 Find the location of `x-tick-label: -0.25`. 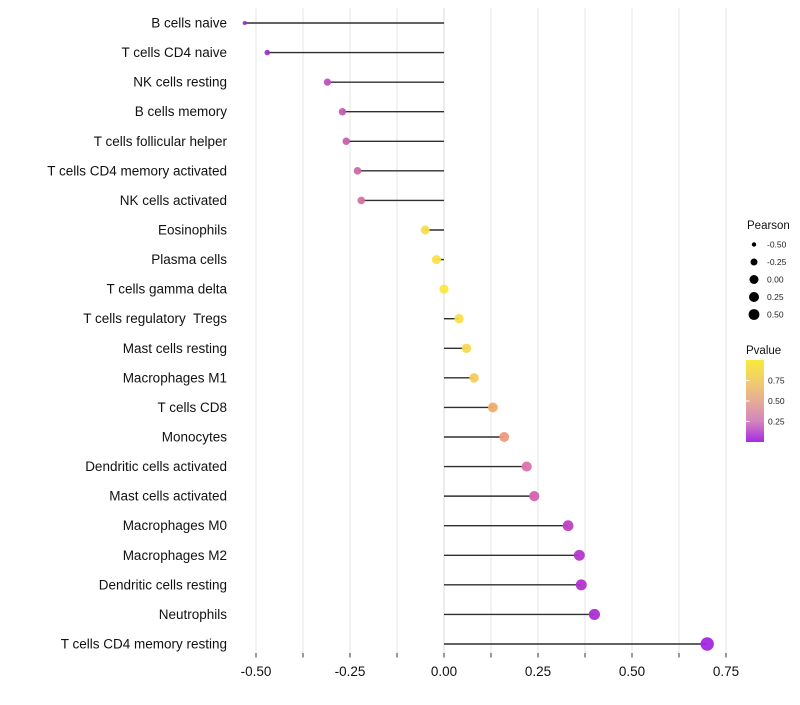

x-tick-label: -0.25 is located at coordinates (350, 671).